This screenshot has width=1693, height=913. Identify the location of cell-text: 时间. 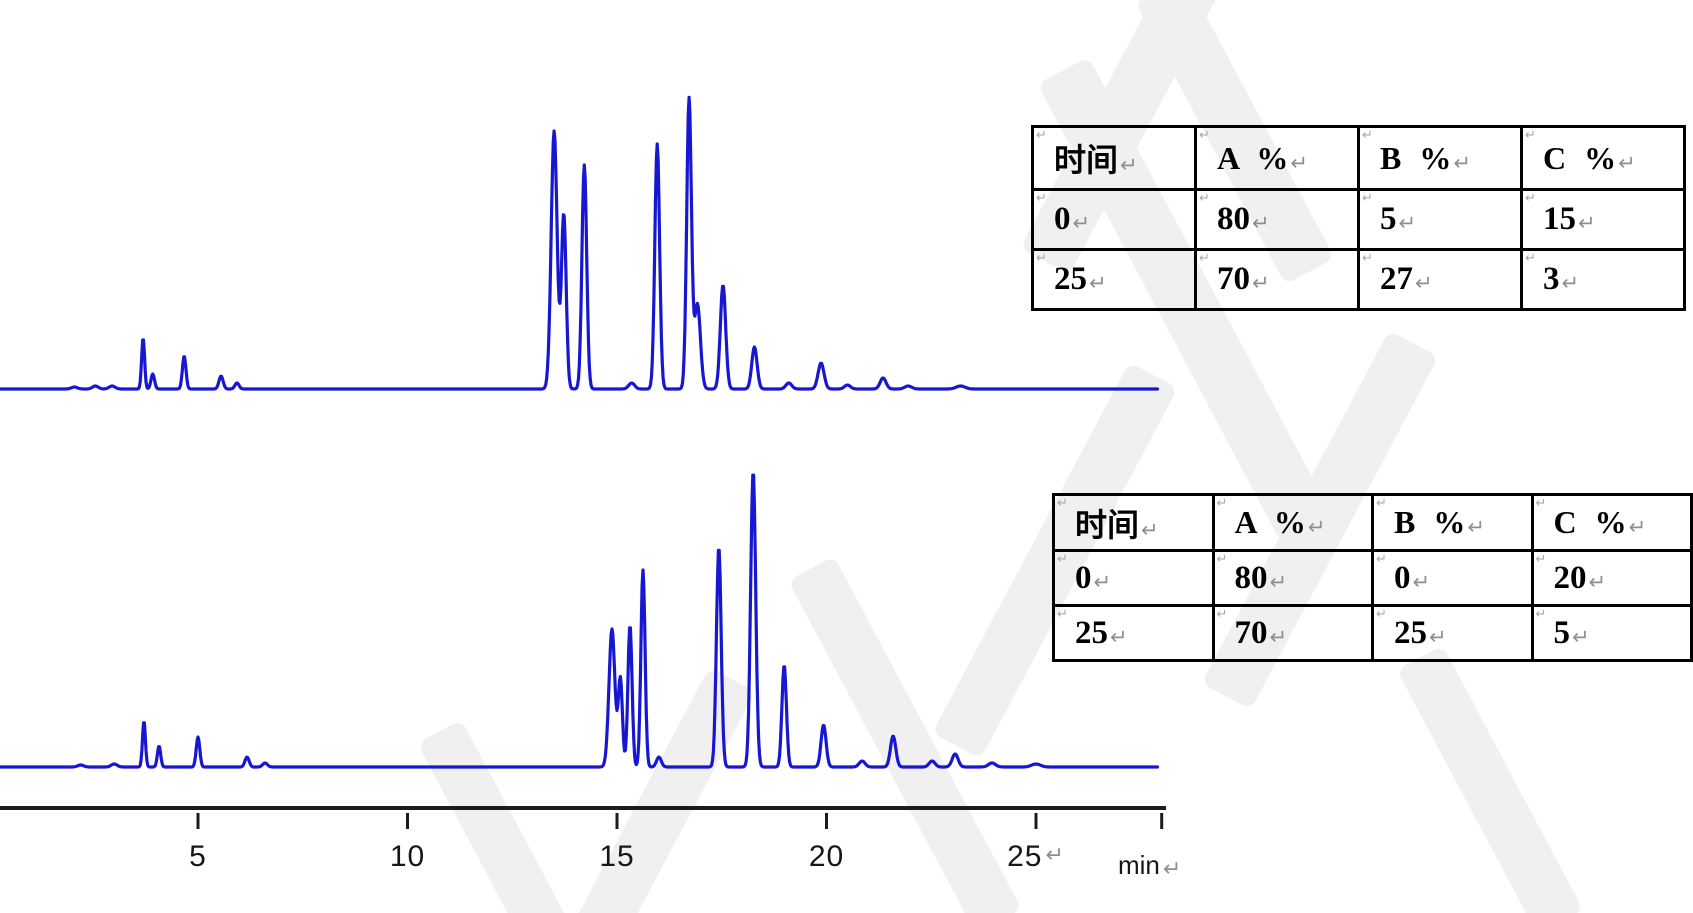
(1107, 524).